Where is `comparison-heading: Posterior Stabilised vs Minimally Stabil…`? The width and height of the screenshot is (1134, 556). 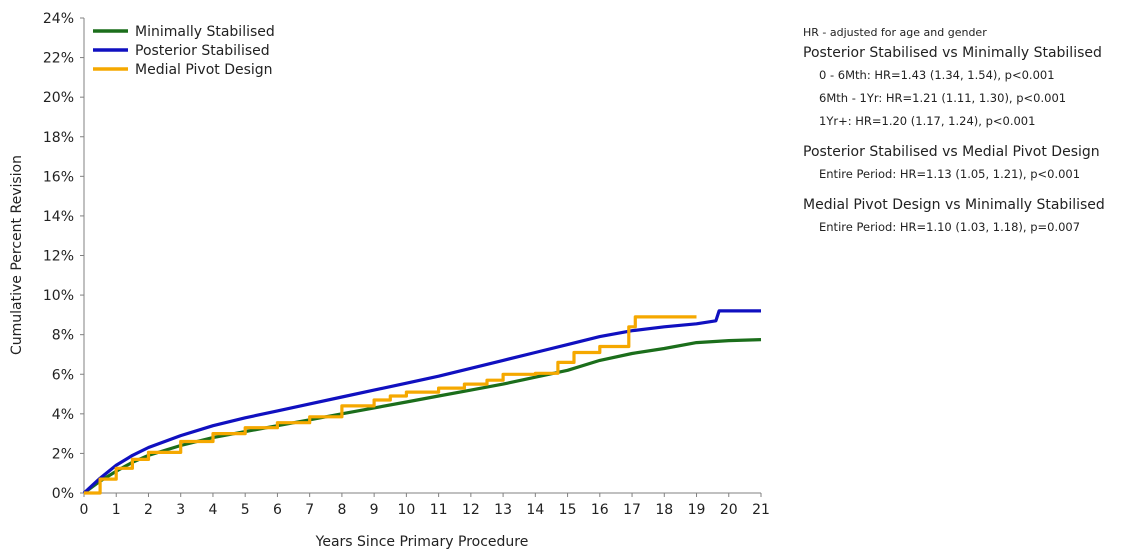
comparison-heading: Posterior Stabilised vs Minimally Stabil… is located at coordinates (952, 53).